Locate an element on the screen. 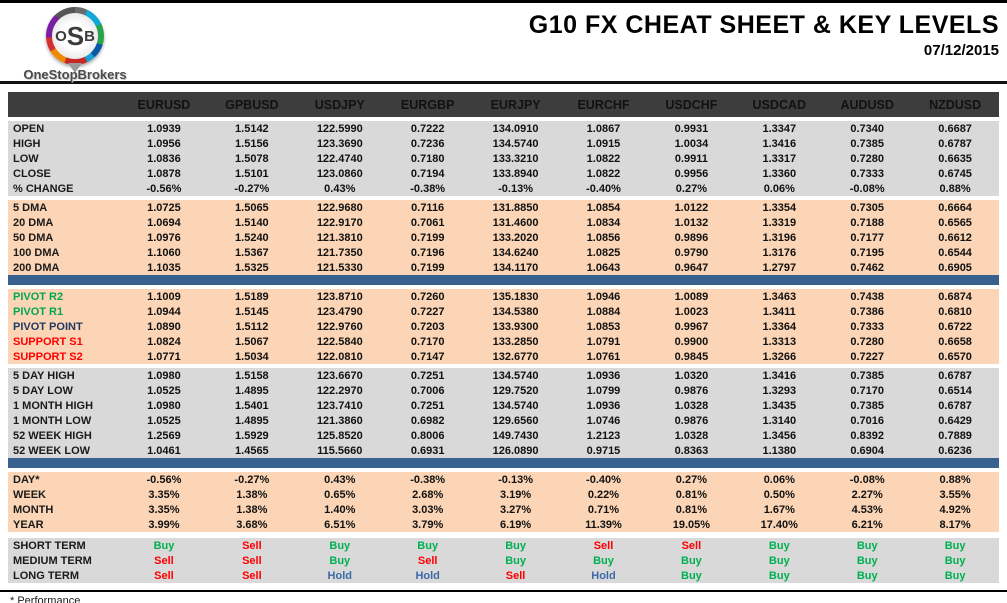 The height and width of the screenshot is (603, 1007). value-cell: 0.9900 is located at coordinates (691, 341).